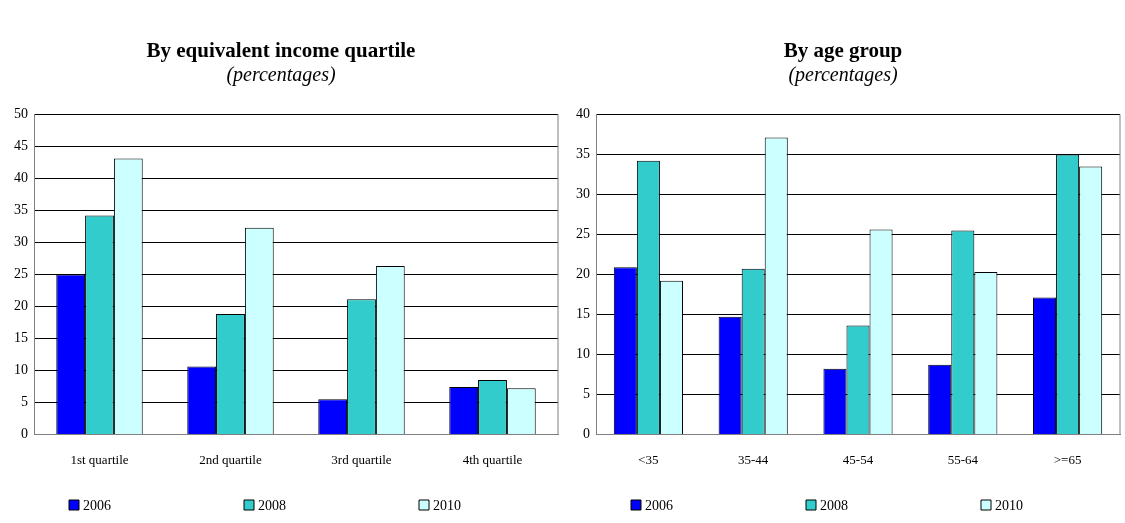 Image resolution: width=1125 pixels, height=523 pixels. I want to click on x-tick-label: <35, so click(648, 459).